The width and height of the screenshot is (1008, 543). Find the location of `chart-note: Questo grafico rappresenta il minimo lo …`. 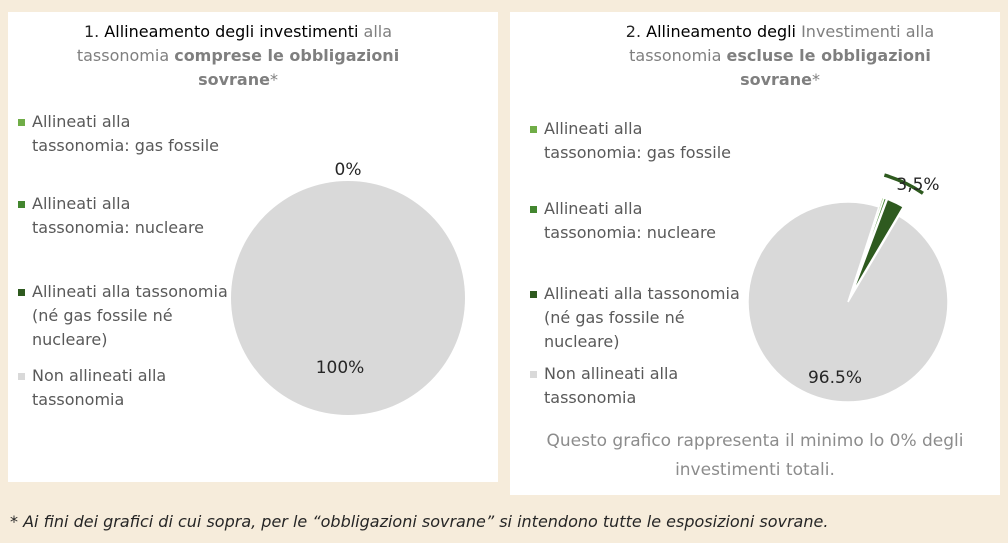

chart-note: Questo grafico rappresenta il minimo lo … is located at coordinates (755, 455).